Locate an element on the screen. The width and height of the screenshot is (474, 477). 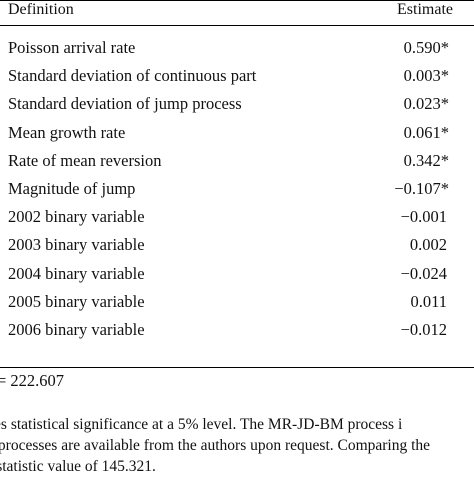
row-estimate: −0.107* is located at coordinates (421, 188).